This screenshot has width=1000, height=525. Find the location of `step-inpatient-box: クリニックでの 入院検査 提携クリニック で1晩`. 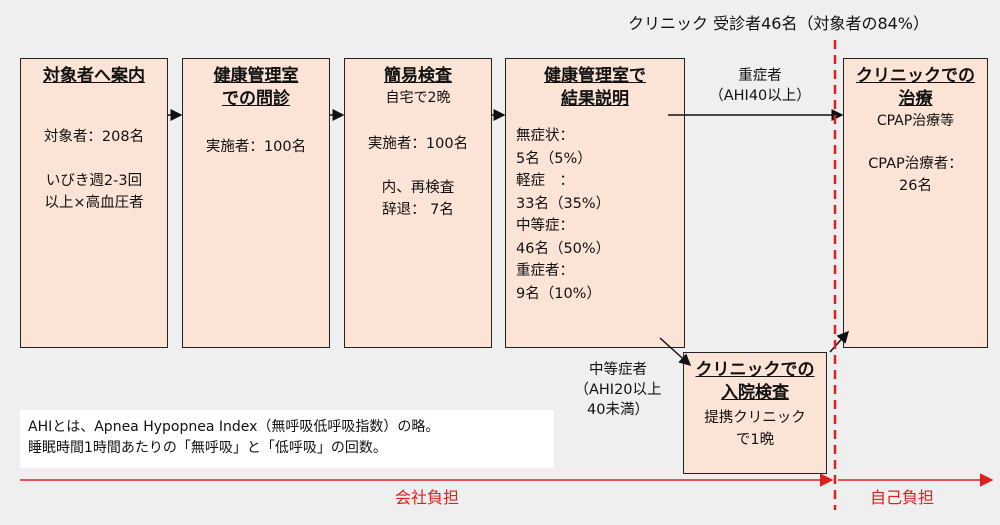

step-inpatient-box: クリニックでの 入院検査 提携クリニック で1晩 is located at coordinates (755, 413).